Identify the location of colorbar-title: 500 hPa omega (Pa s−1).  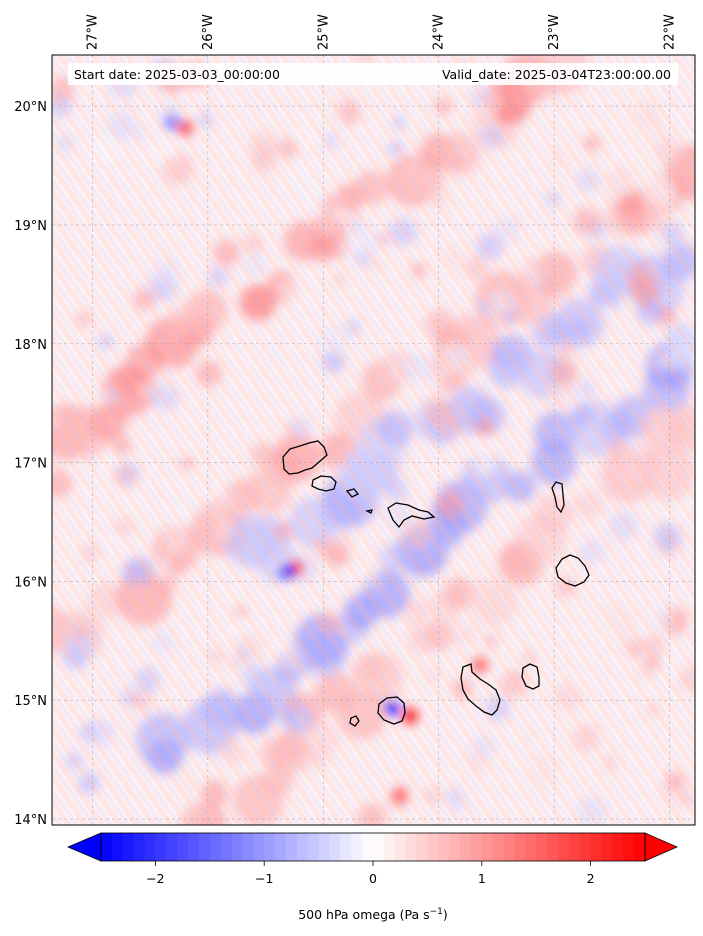
(373, 914).